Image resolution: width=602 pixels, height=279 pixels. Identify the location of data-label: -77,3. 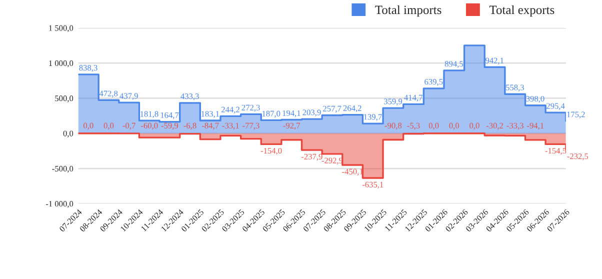
(251, 126).